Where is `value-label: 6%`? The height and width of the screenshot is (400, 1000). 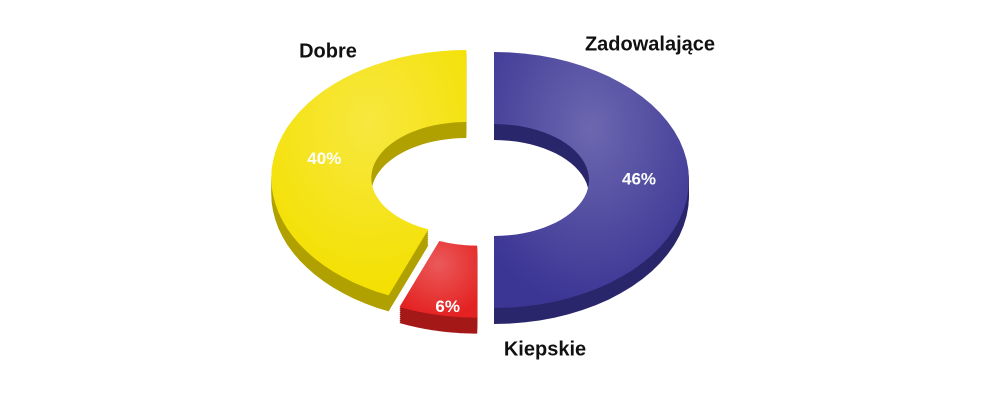
value-label: 6% is located at coordinates (447, 306).